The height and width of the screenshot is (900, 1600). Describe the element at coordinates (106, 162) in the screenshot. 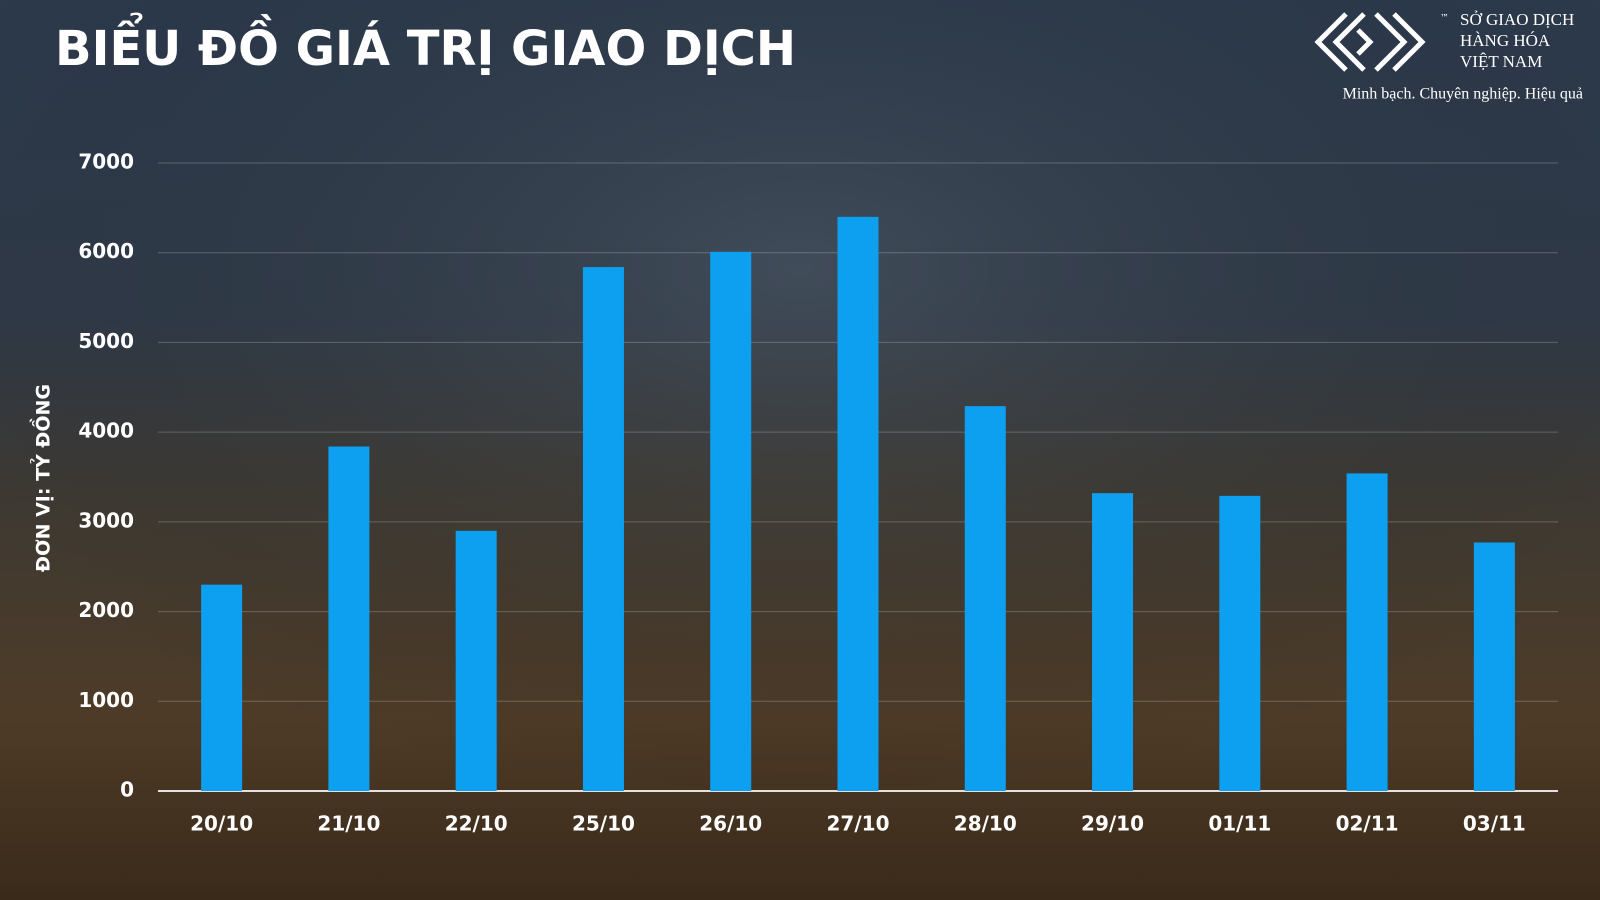

I see `y-tick-label: 7000` at that location.